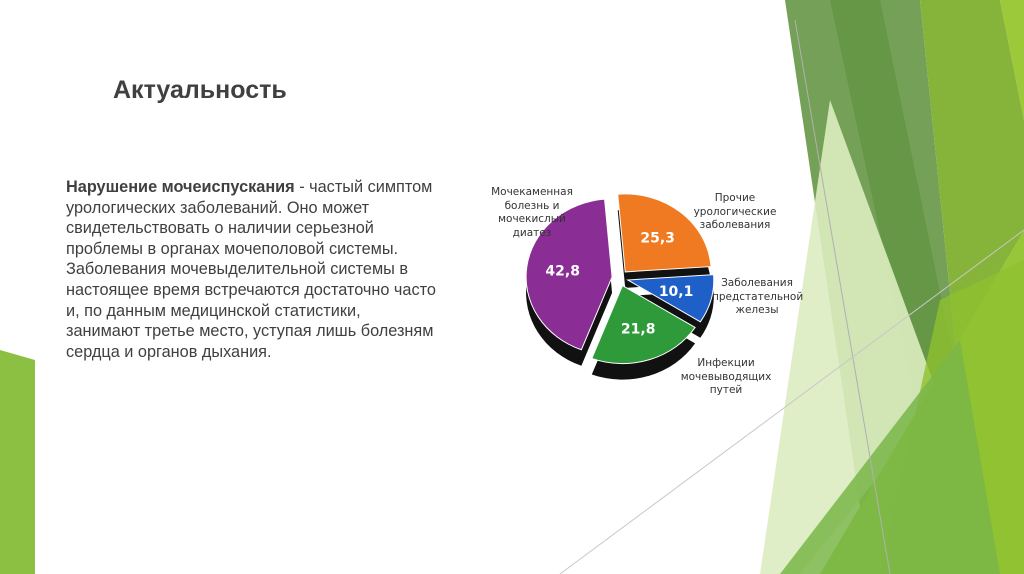  I want to click on label-prostate: Заболевания предстательной железы, so click(758, 296).